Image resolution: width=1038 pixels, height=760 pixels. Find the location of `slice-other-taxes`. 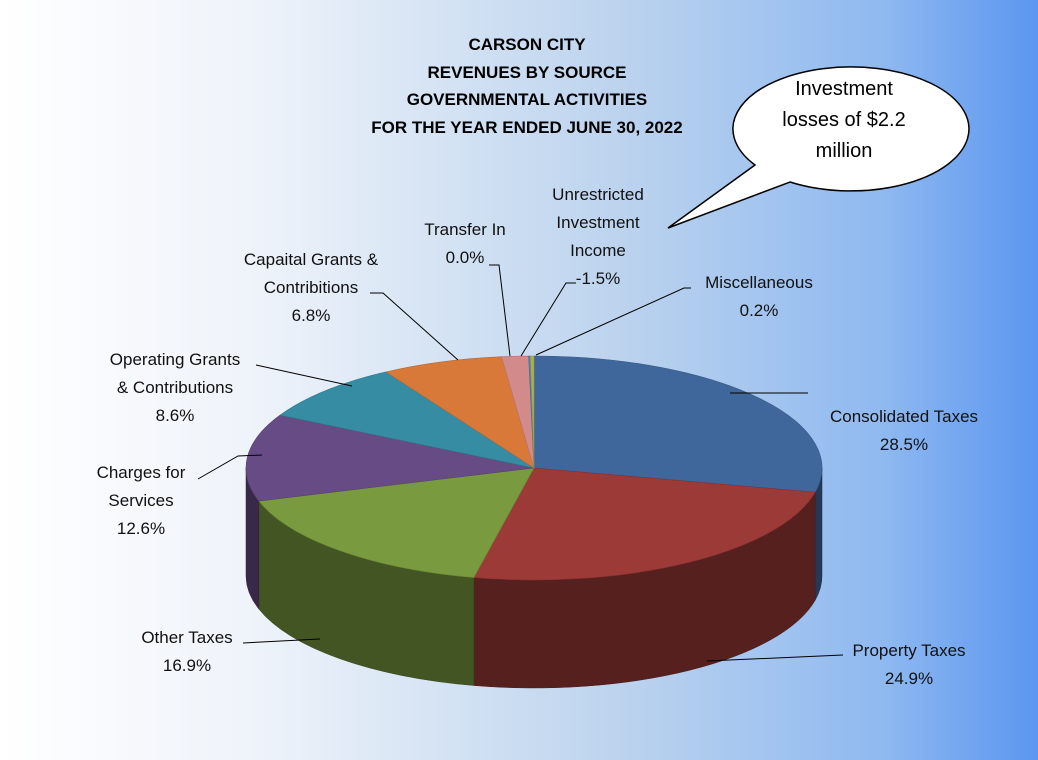

slice-other-taxes is located at coordinates (396, 522).